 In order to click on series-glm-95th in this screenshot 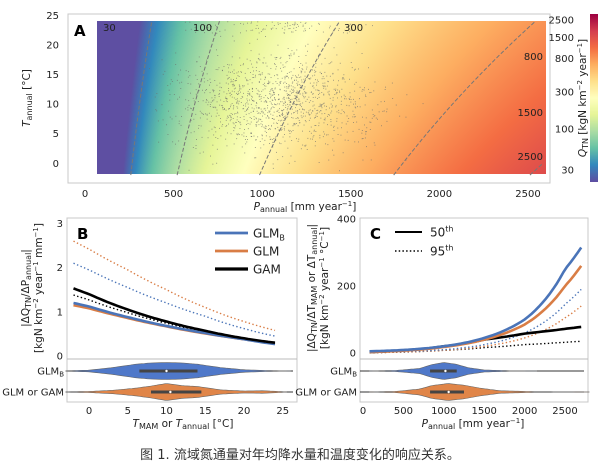, I will do `click(174, 286)`.